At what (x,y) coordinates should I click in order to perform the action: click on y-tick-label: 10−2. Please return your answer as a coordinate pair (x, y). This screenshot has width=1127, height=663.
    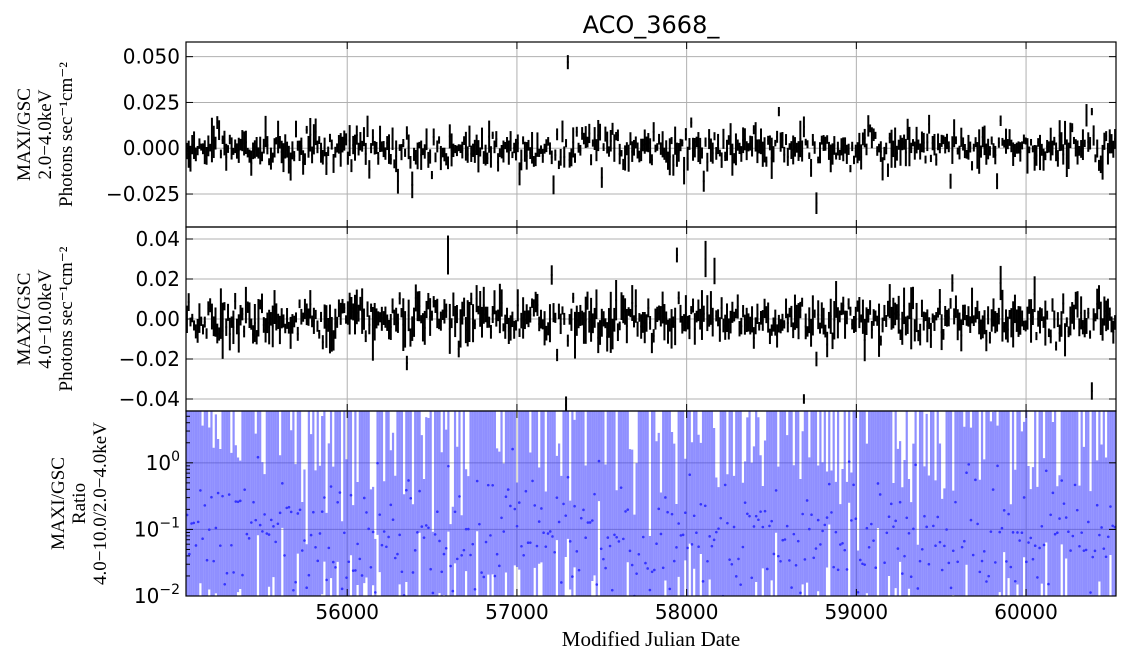
    Looking at the image, I should click on (157, 595).